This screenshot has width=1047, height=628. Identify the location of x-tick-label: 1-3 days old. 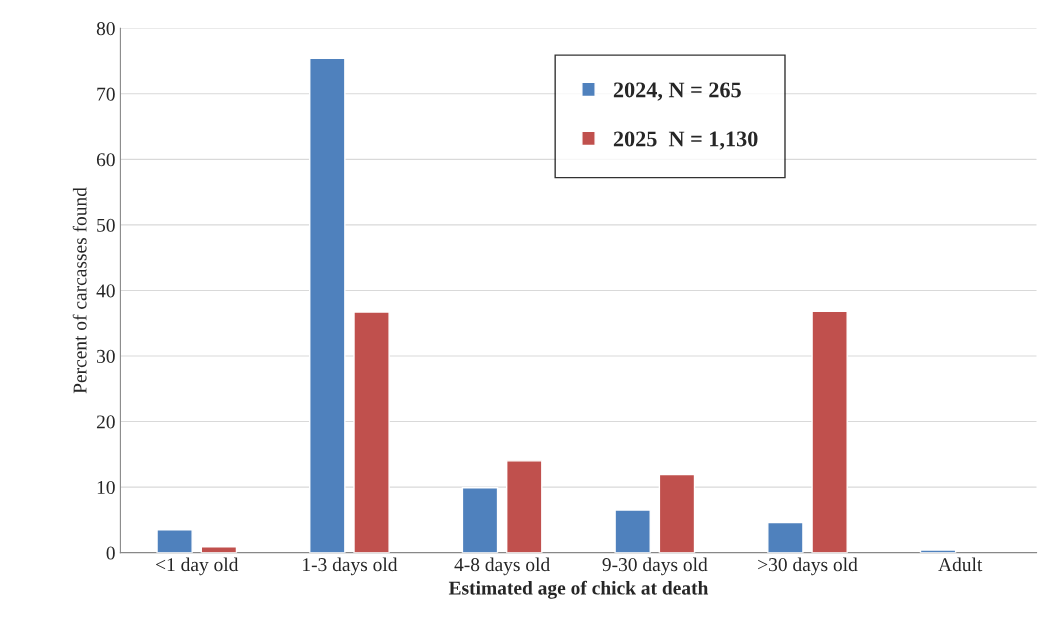
(350, 566).